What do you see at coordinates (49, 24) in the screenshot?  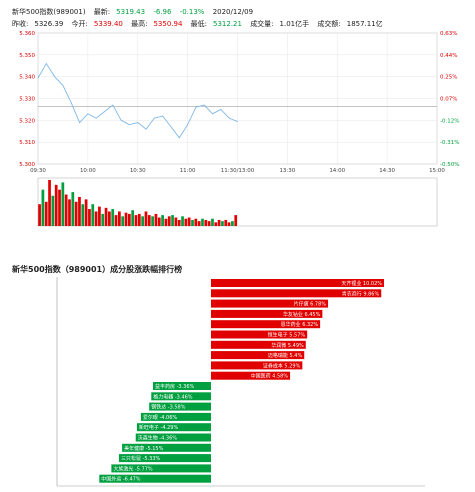 I see `prev-close-value: 5326.39` at bounding box center [49, 24].